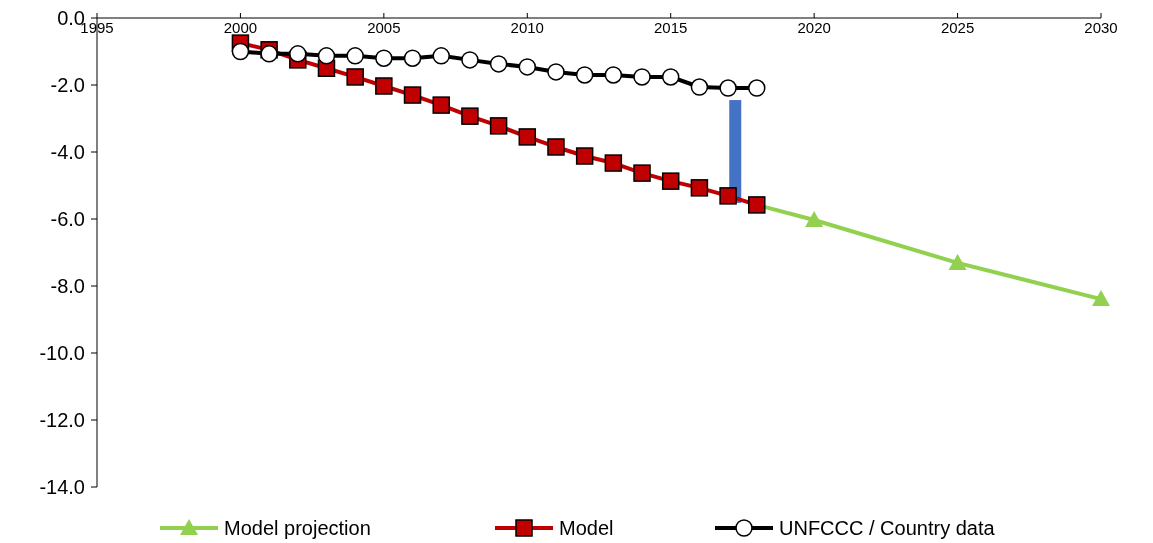  What do you see at coordinates (297, 528) in the screenshot?
I see `legend-label: Model projection` at bounding box center [297, 528].